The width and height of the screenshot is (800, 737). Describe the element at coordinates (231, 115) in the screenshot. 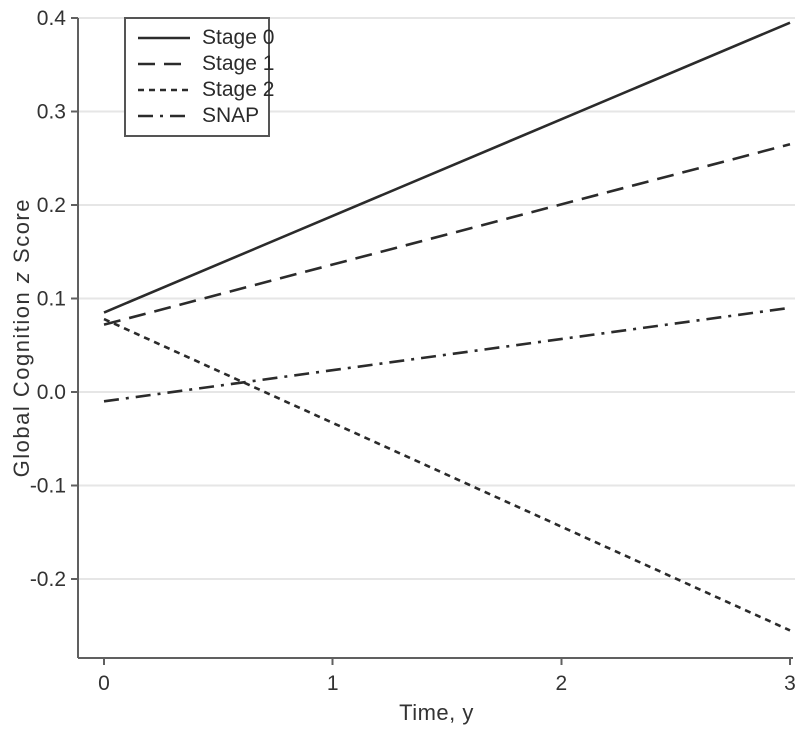

I see `legend-label-snap: SNAP` at that location.